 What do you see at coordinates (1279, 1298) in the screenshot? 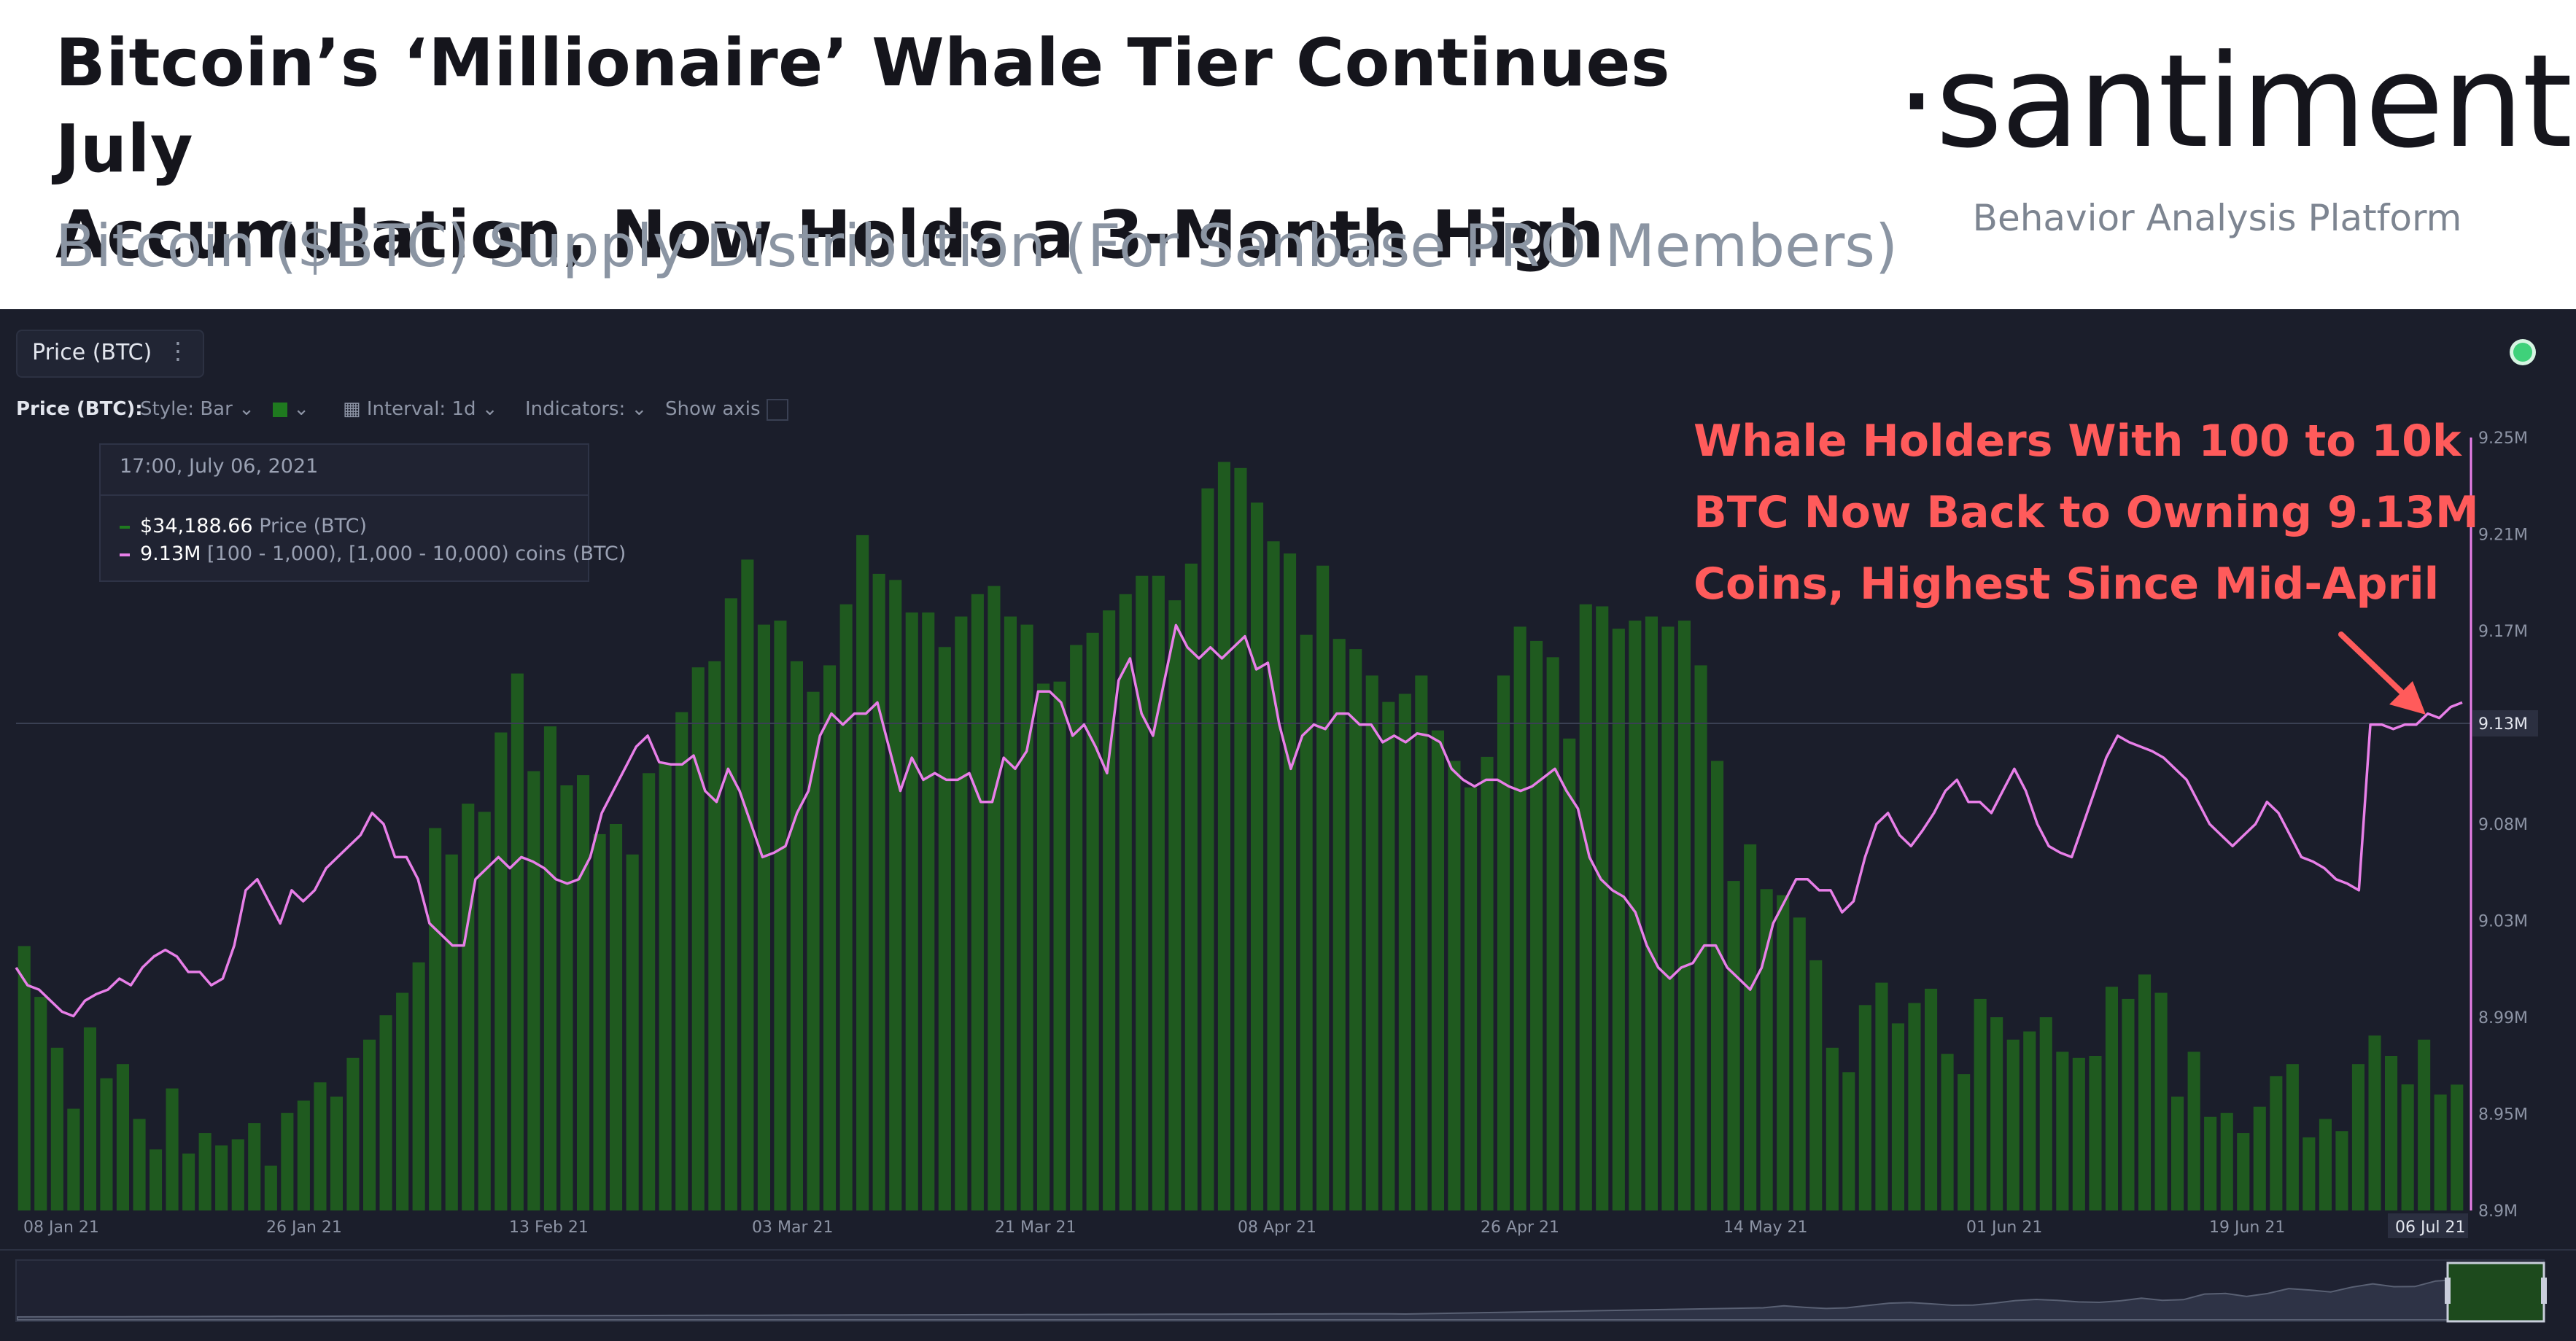
I see `navigator-area` at bounding box center [1279, 1298].